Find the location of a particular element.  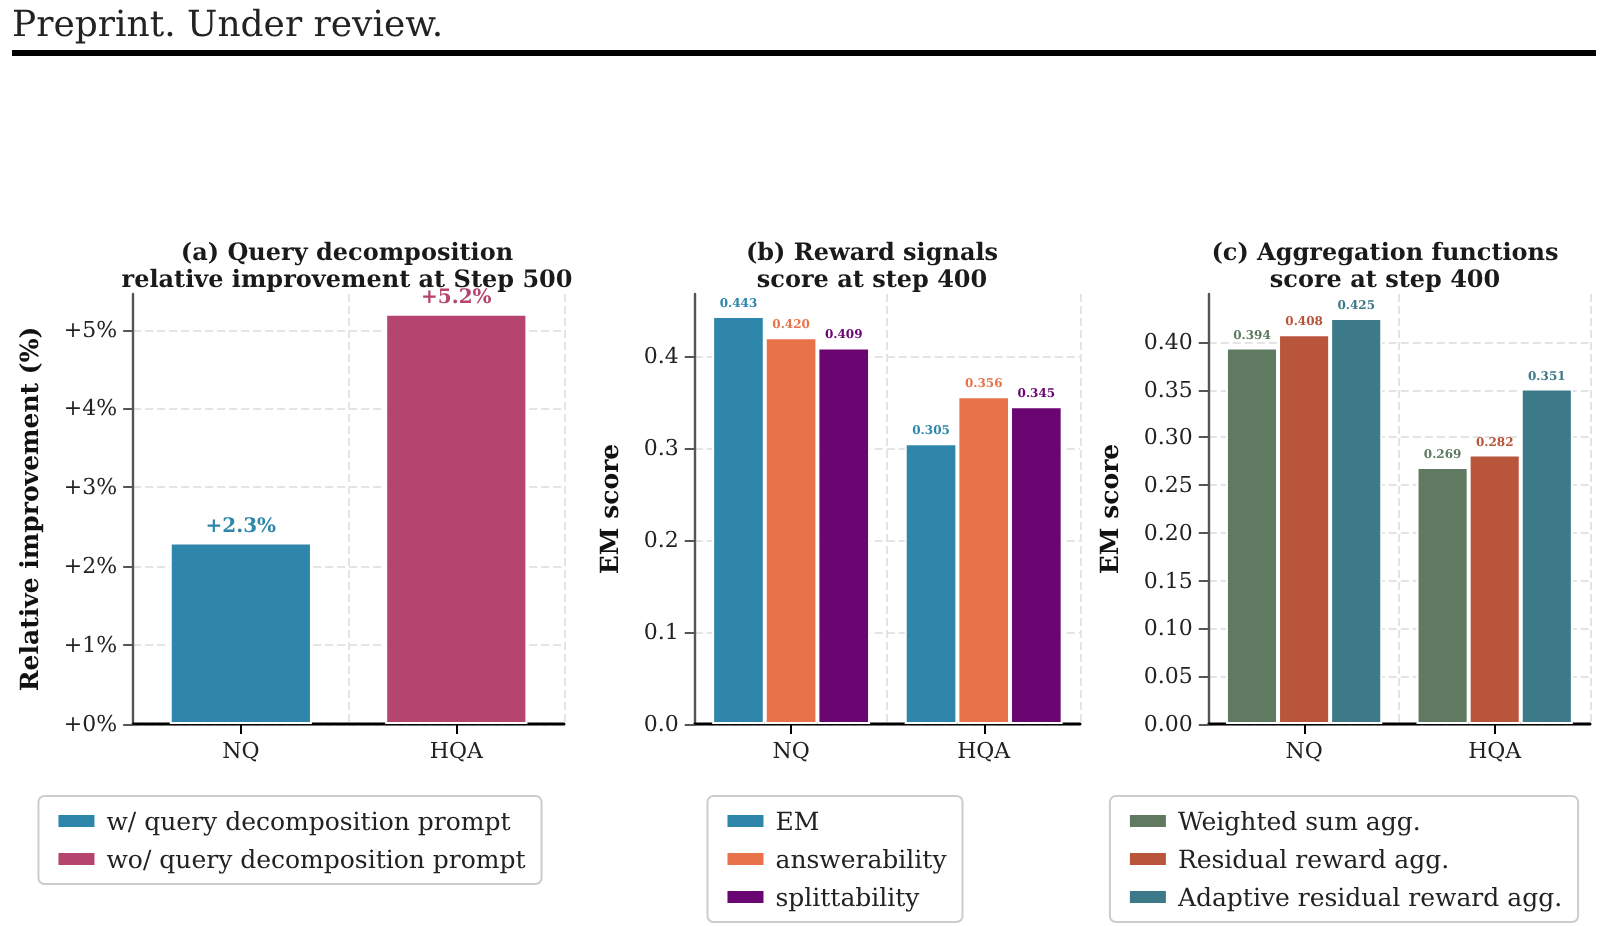

y-tick-label: 0.4 is located at coordinates (661, 355).